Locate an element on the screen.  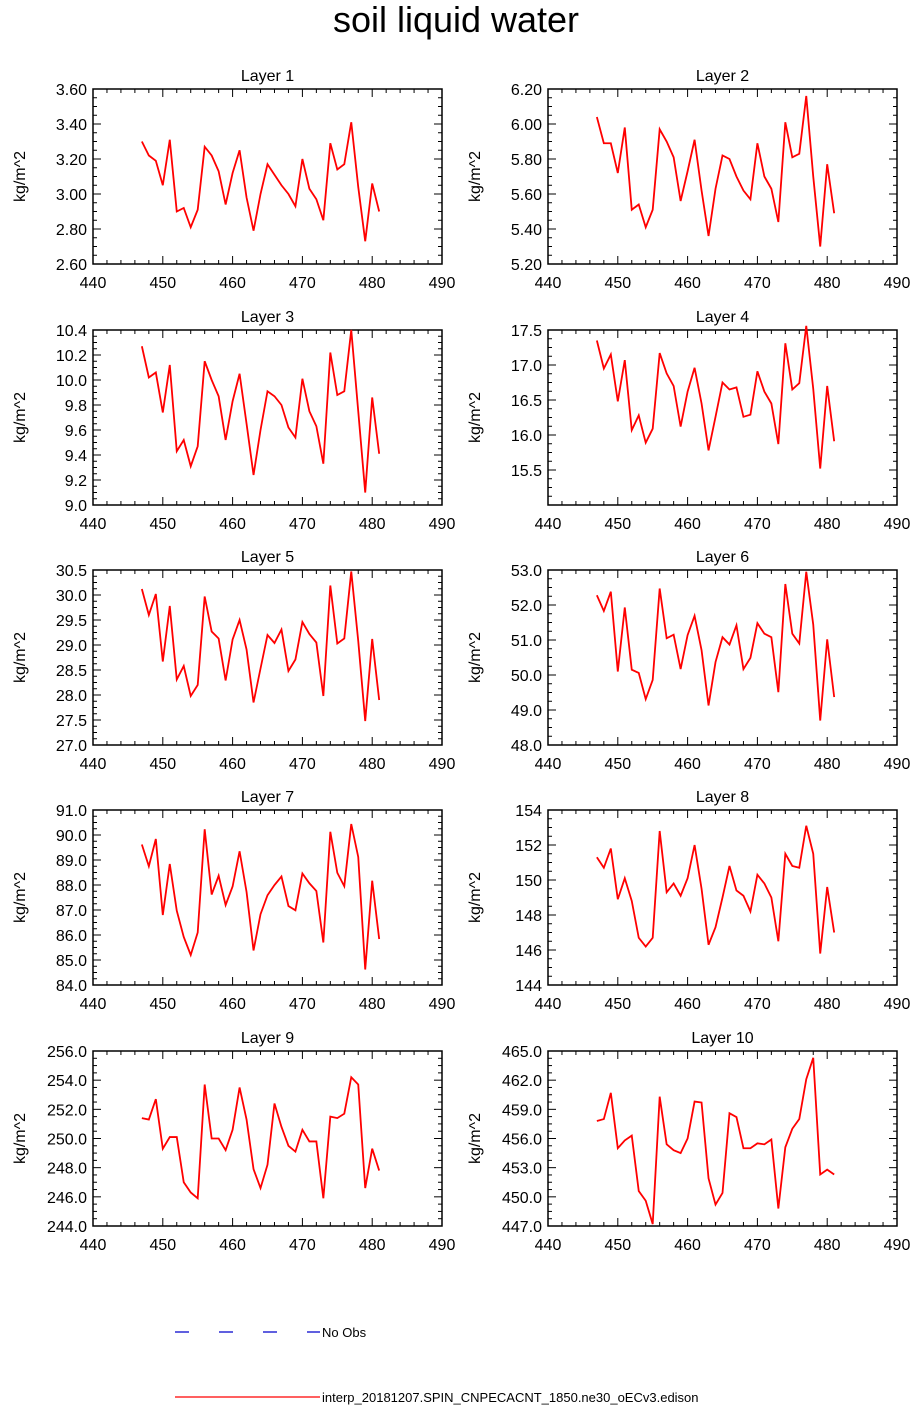
y-tick-label: 52.0 is located at coordinates (526, 606).